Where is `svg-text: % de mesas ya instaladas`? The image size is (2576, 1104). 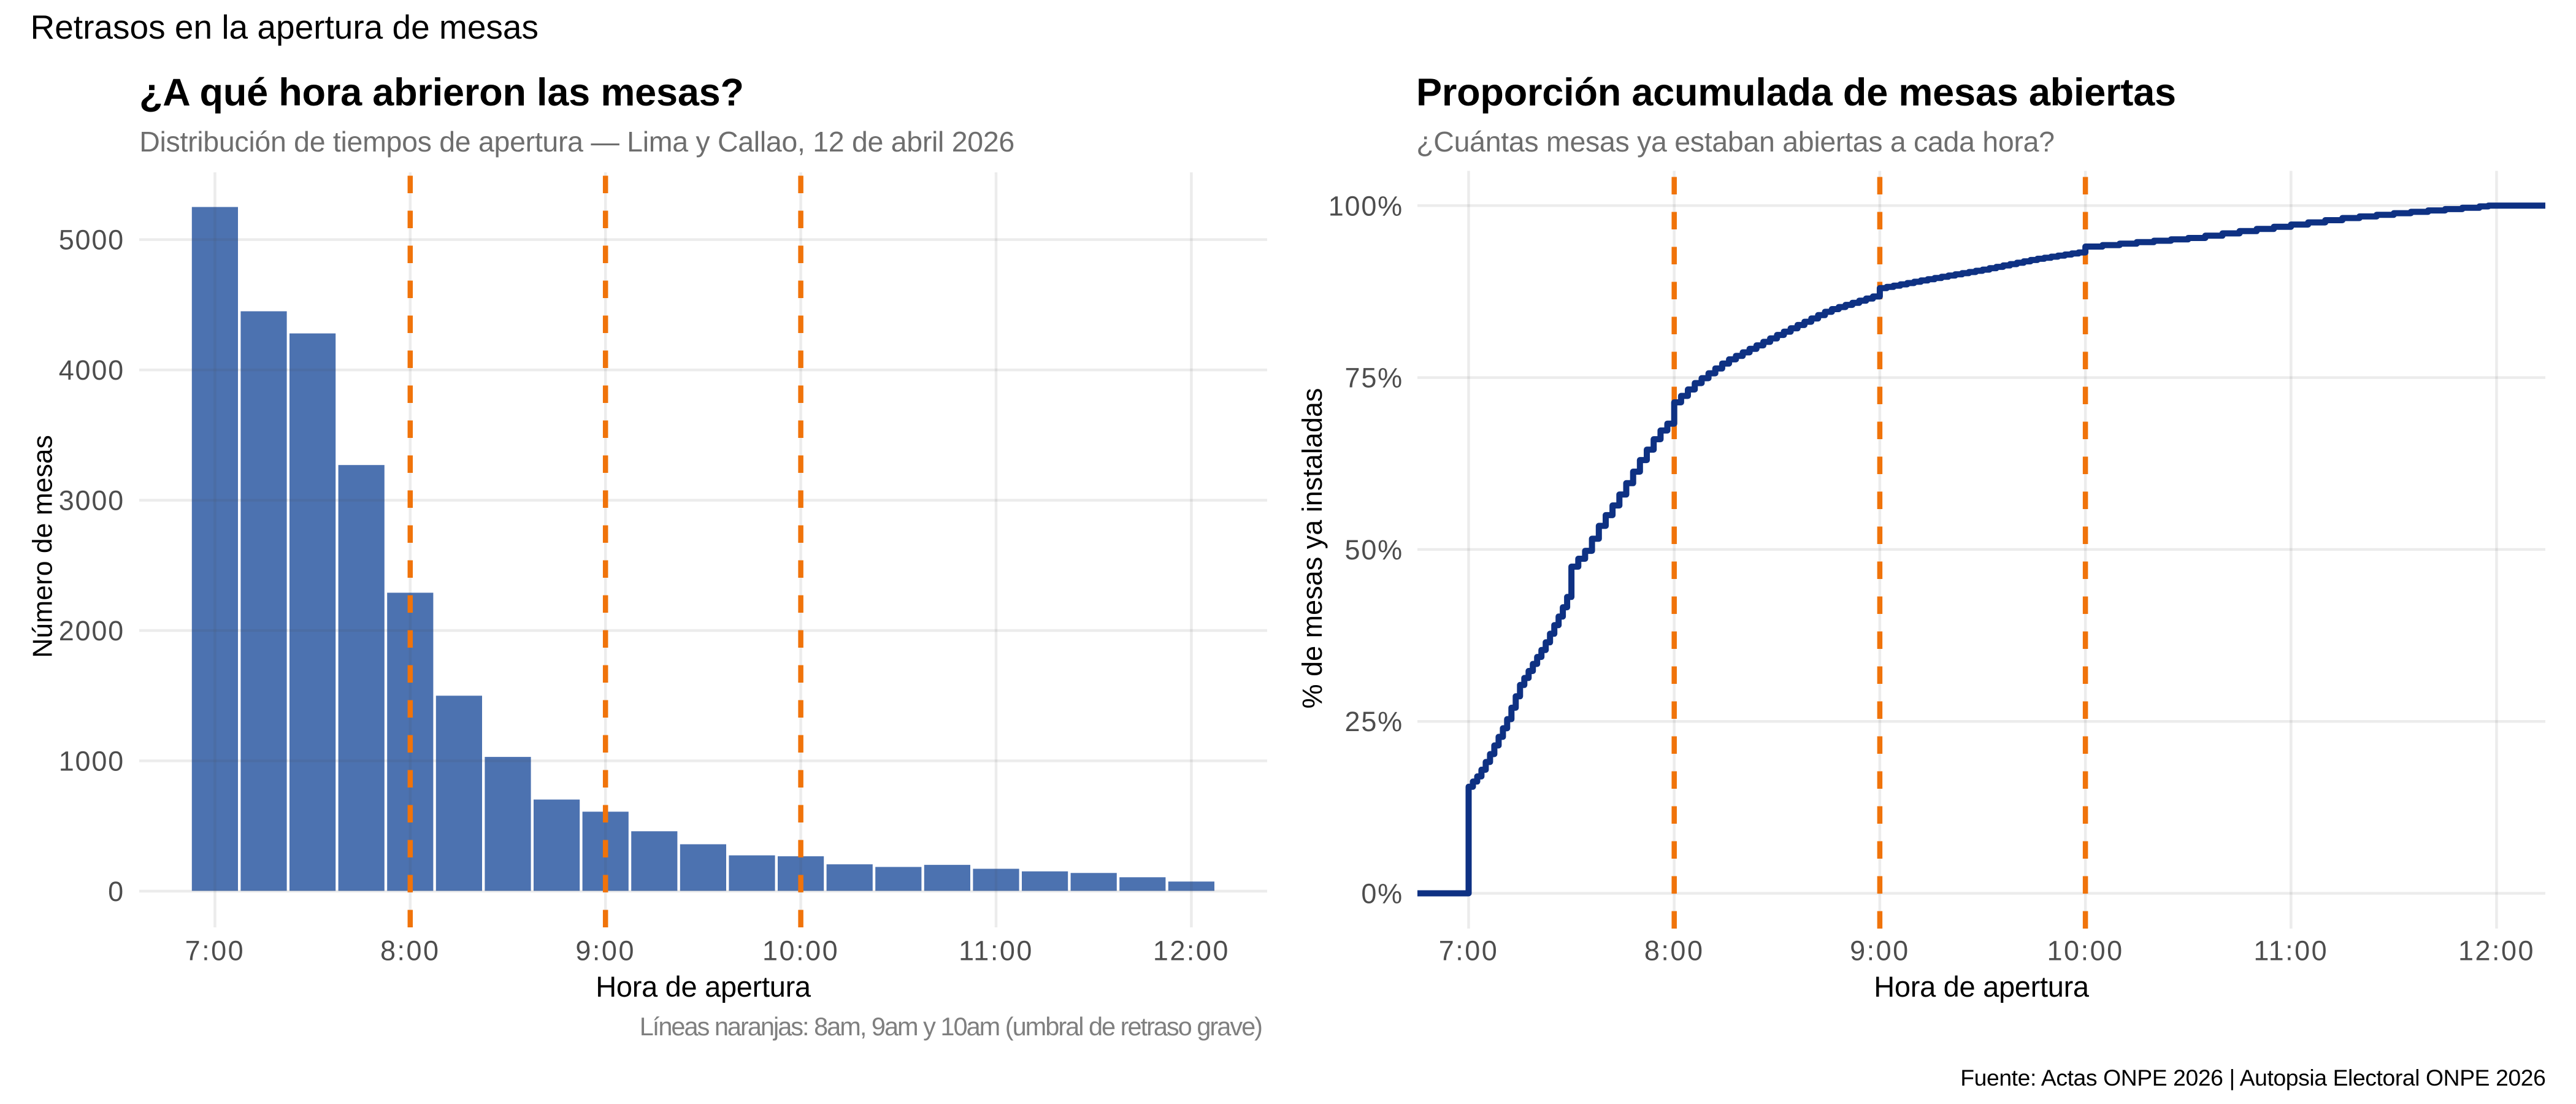 svg-text: % de mesas ya instaladas is located at coordinates (1312, 548).